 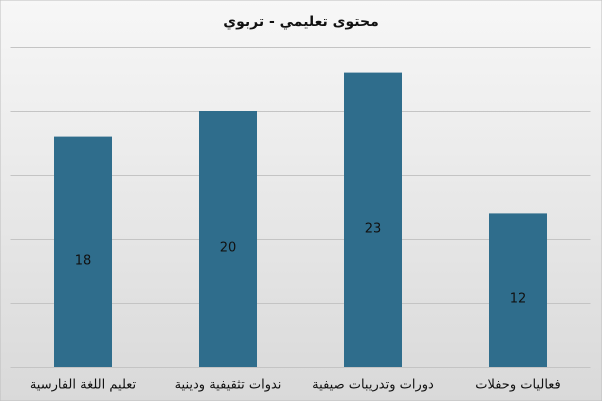 I want to click on data-label: 23, so click(x=373, y=228).